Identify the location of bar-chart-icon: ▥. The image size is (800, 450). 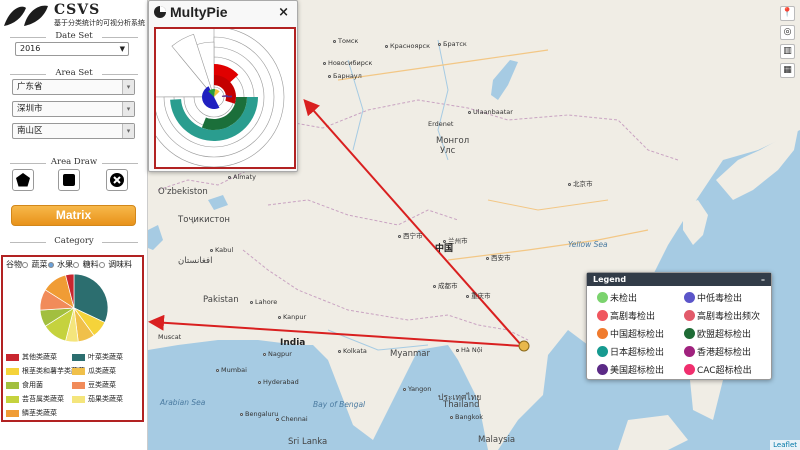
(787, 51).